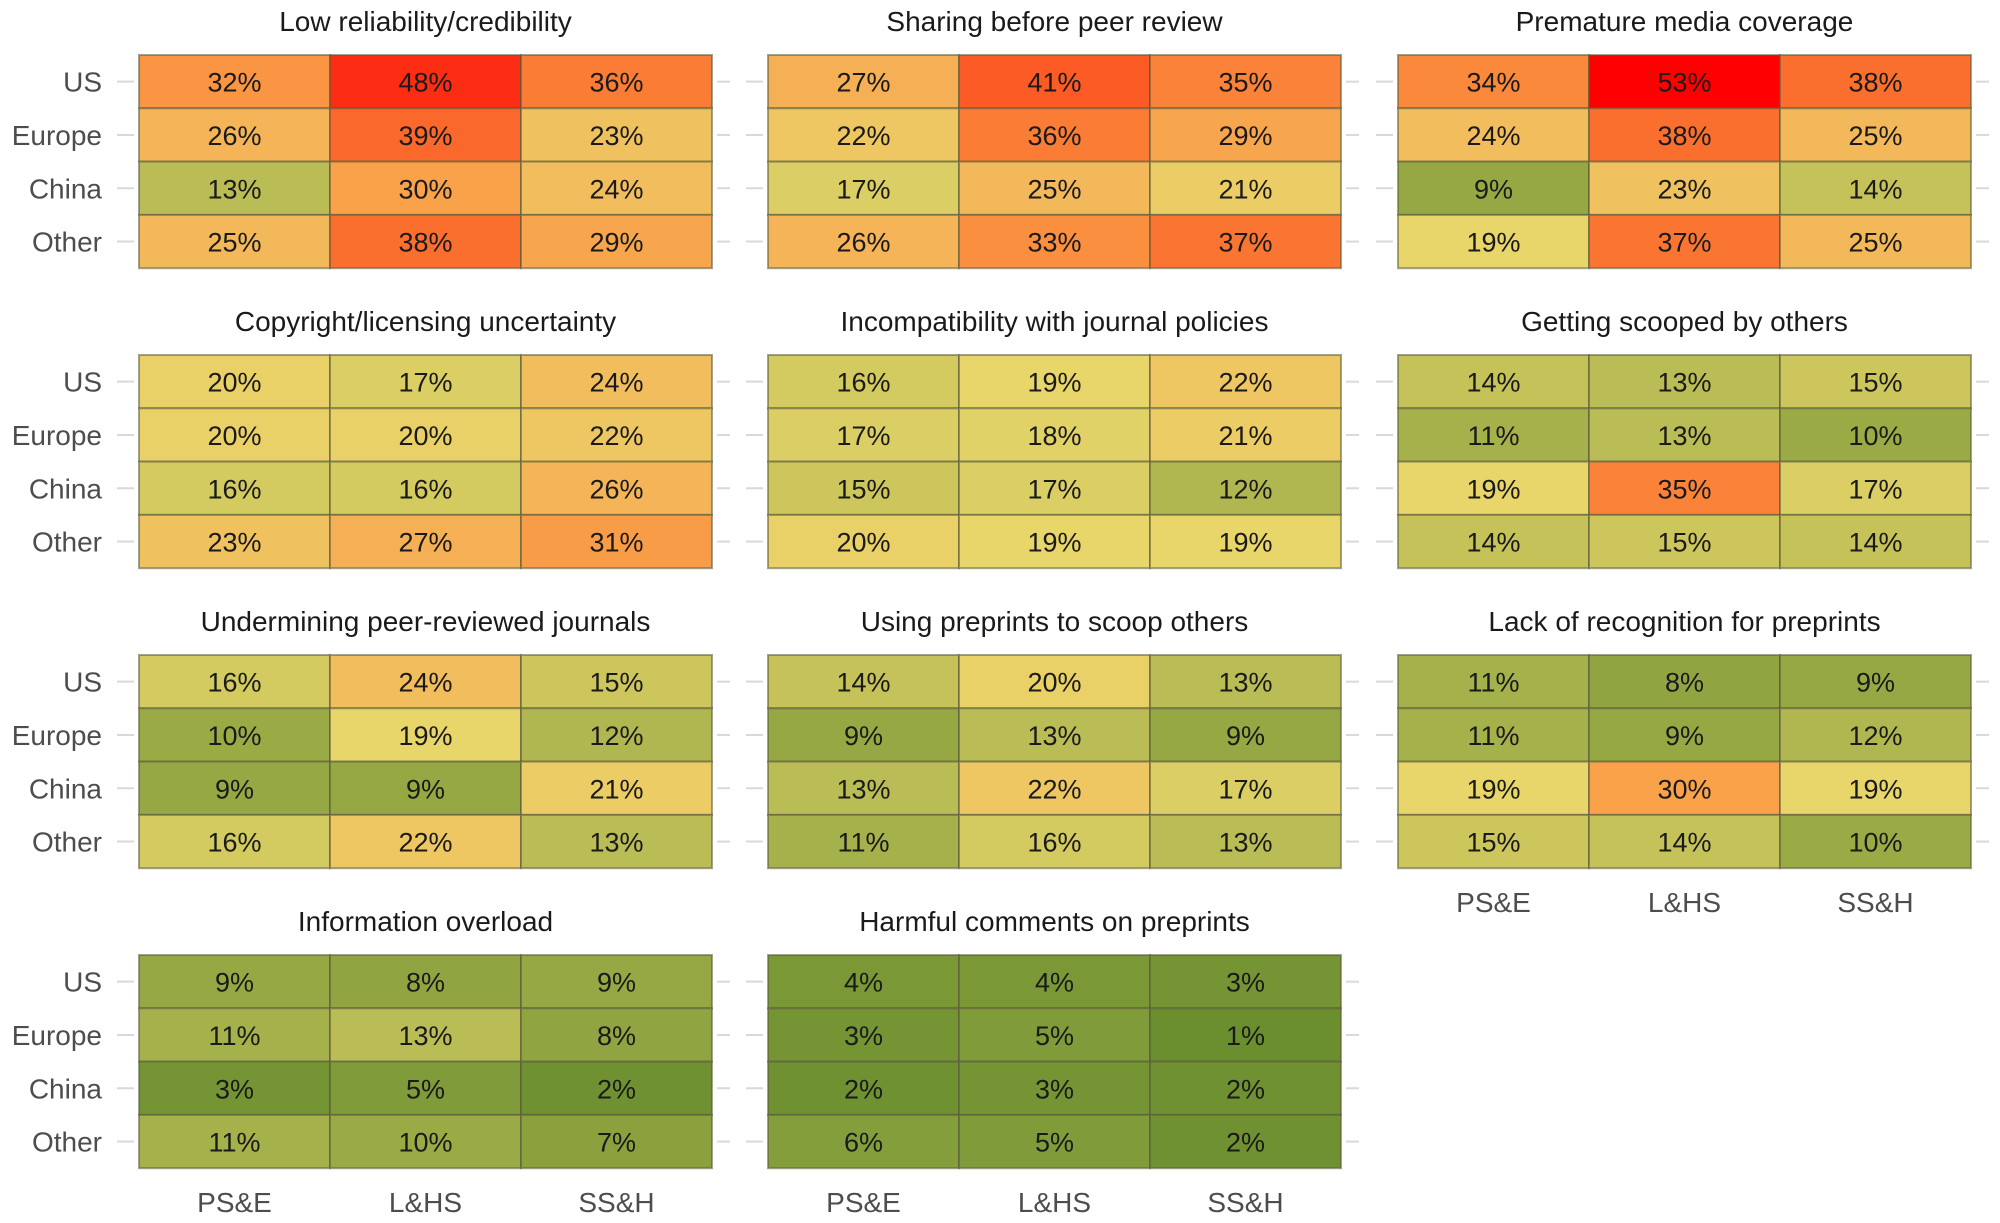 The image size is (2000, 1223). Describe the element at coordinates (426, 621) in the screenshot. I see `panel-title: Undermining peer-reviewed journals` at that location.